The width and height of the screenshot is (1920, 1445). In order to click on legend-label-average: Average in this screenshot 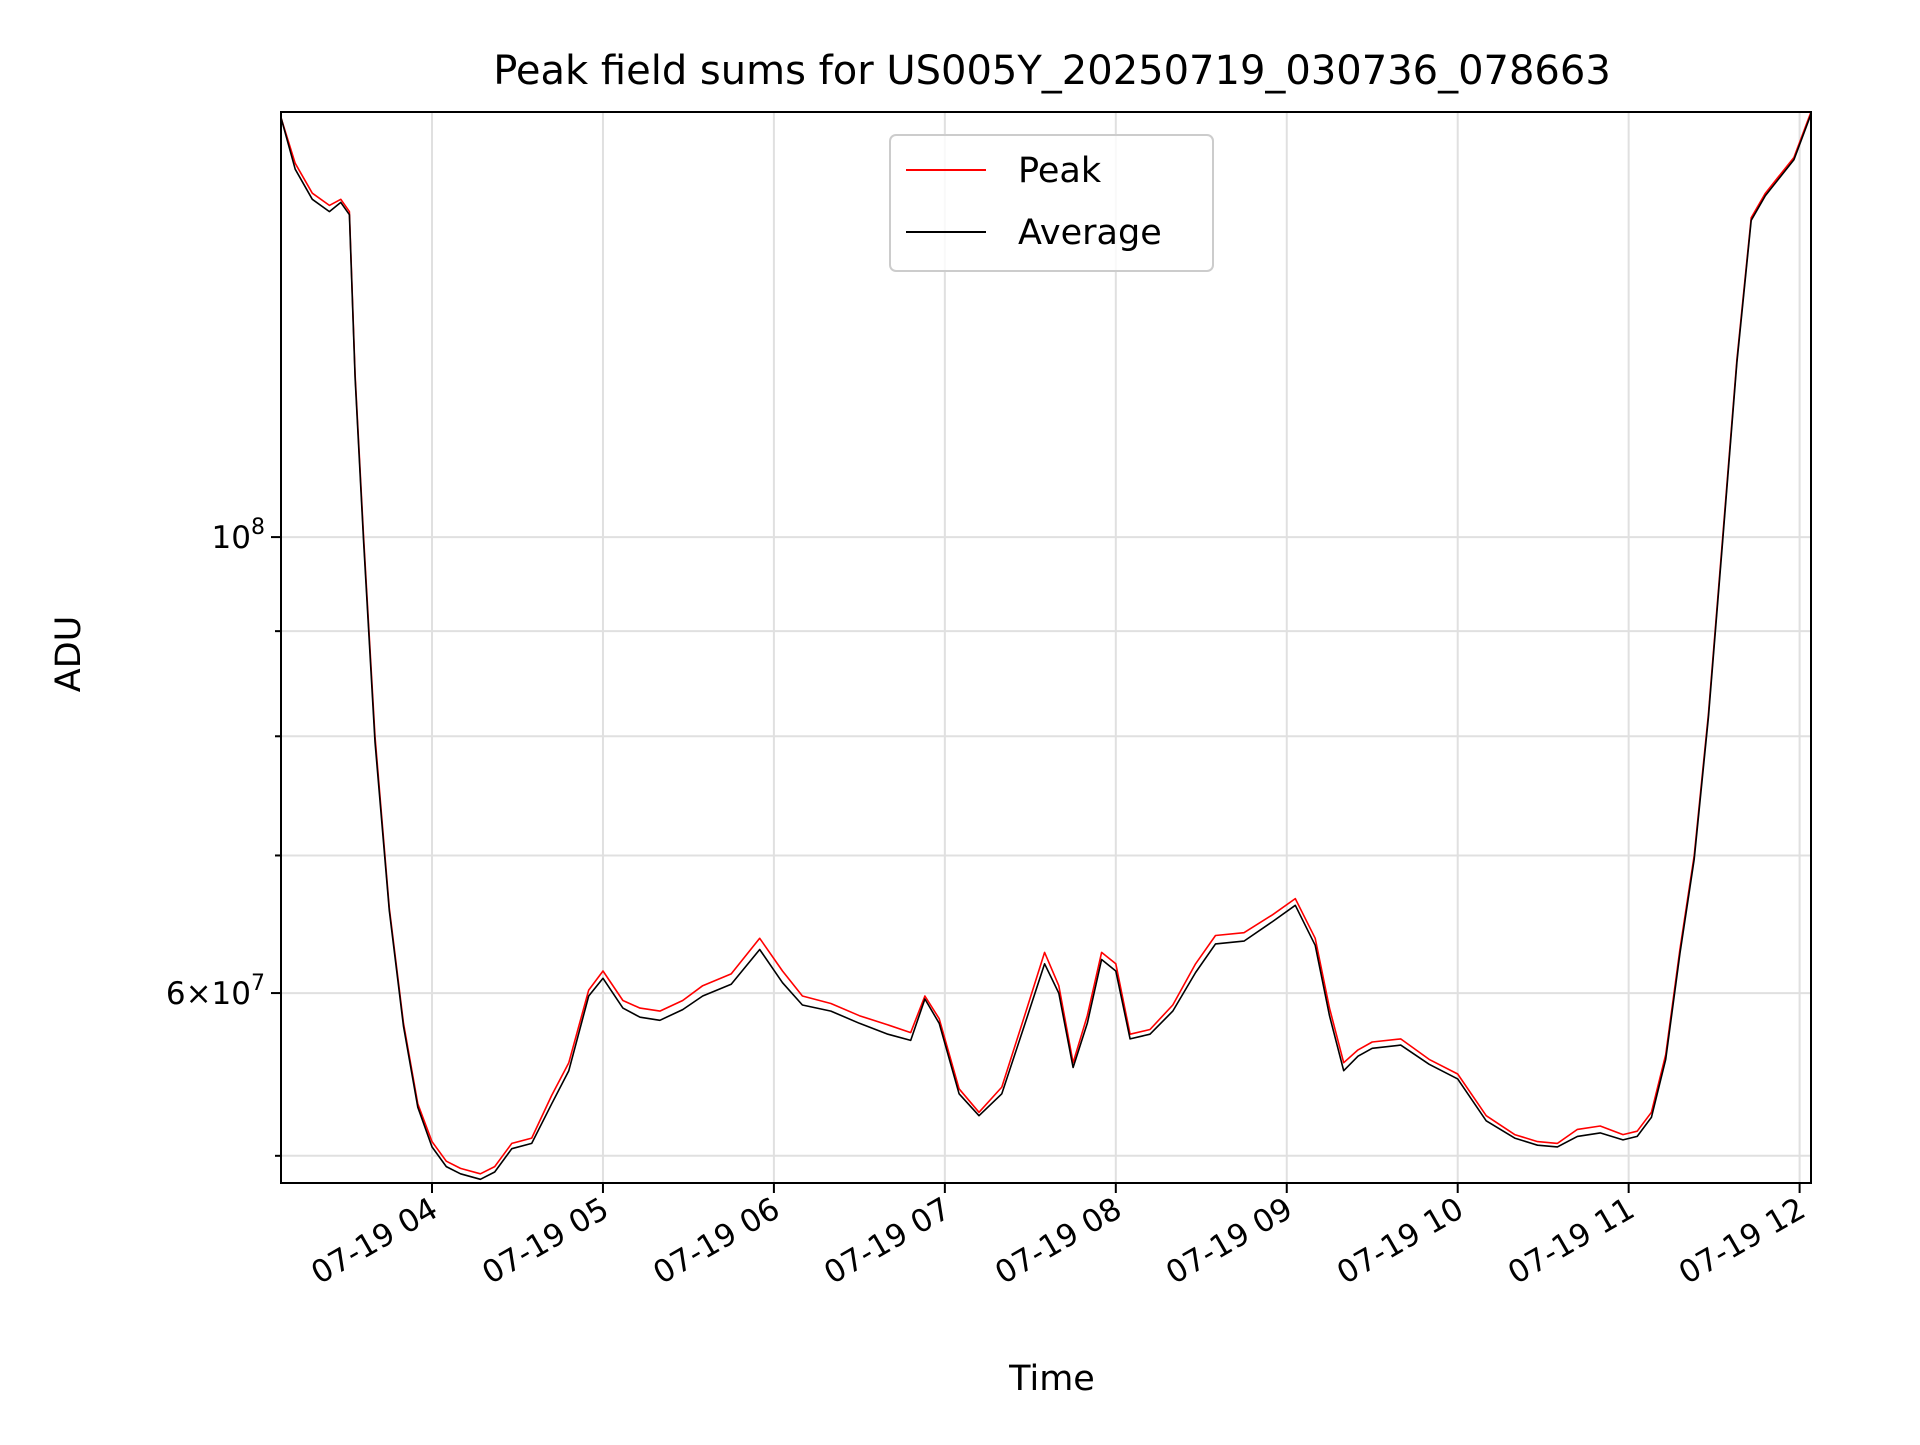, I will do `click(1090, 233)`.